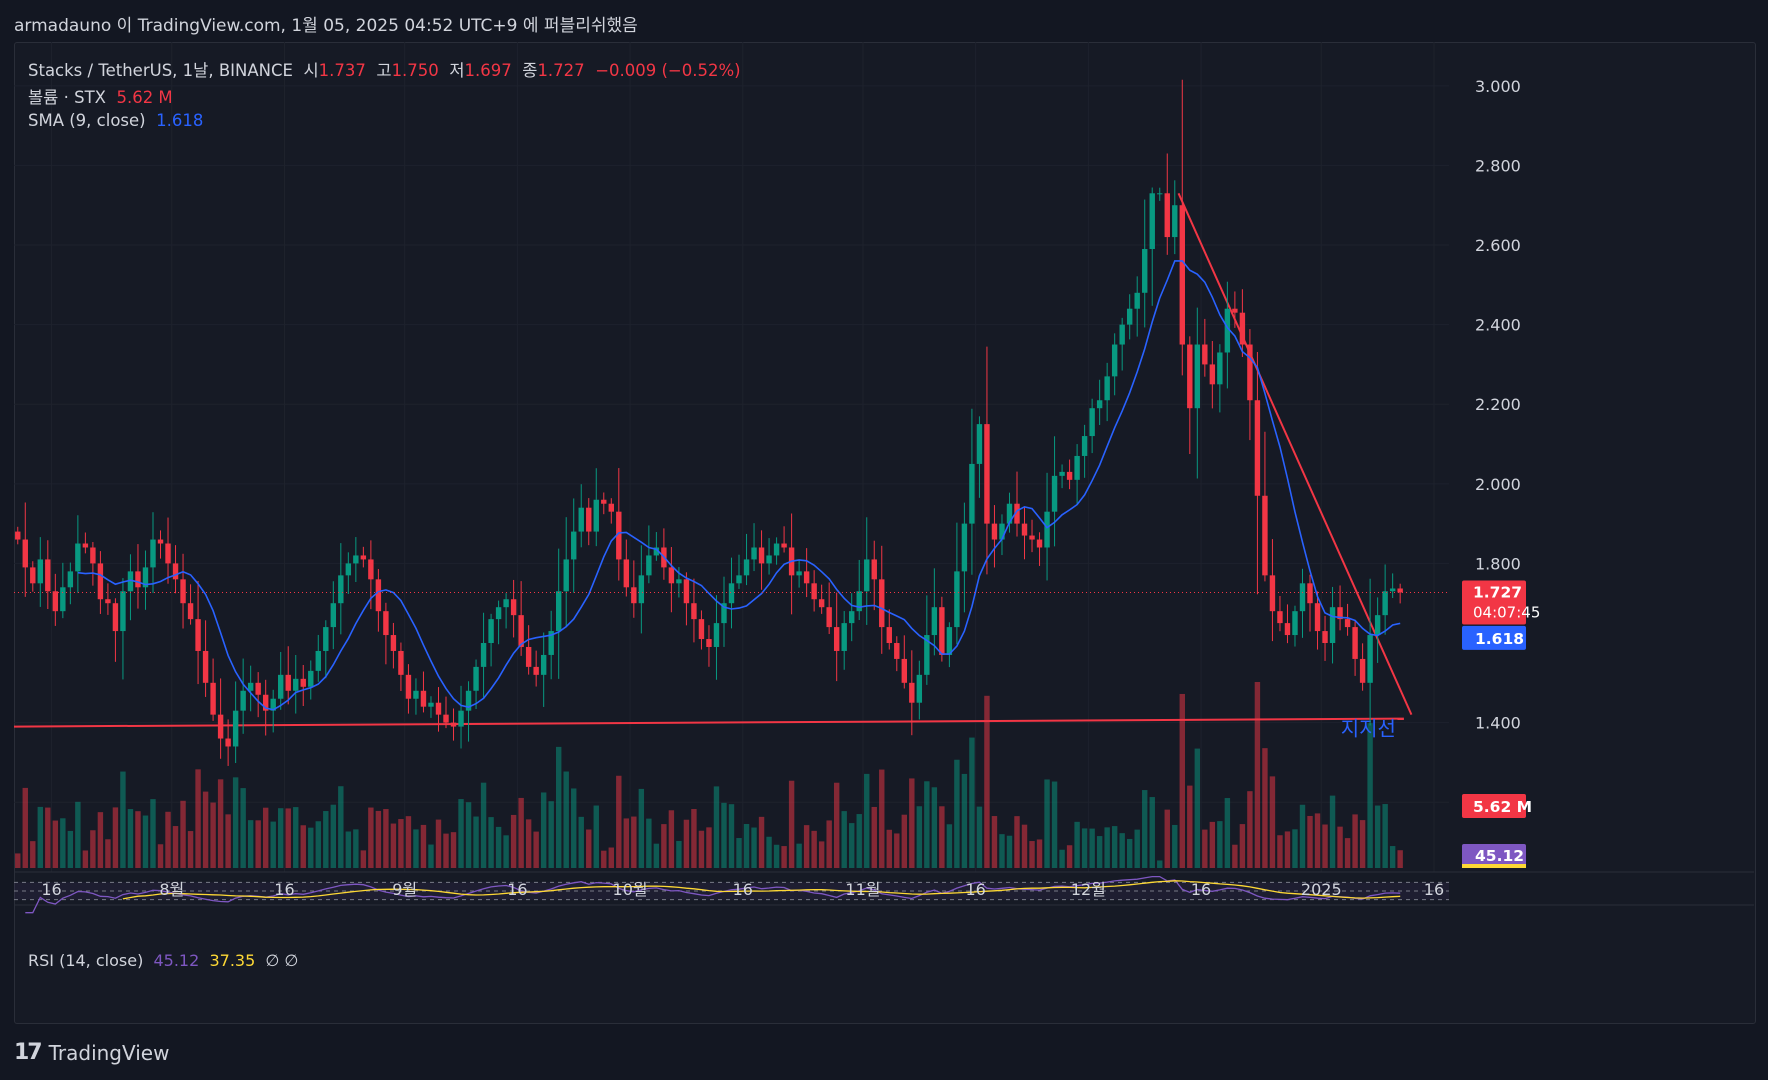 Image resolution: width=1768 pixels, height=1080 pixels. Describe the element at coordinates (160, 70) in the screenshot. I see `symbol-name: Stacks / TetherUS, 1날, BINANCE` at that location.